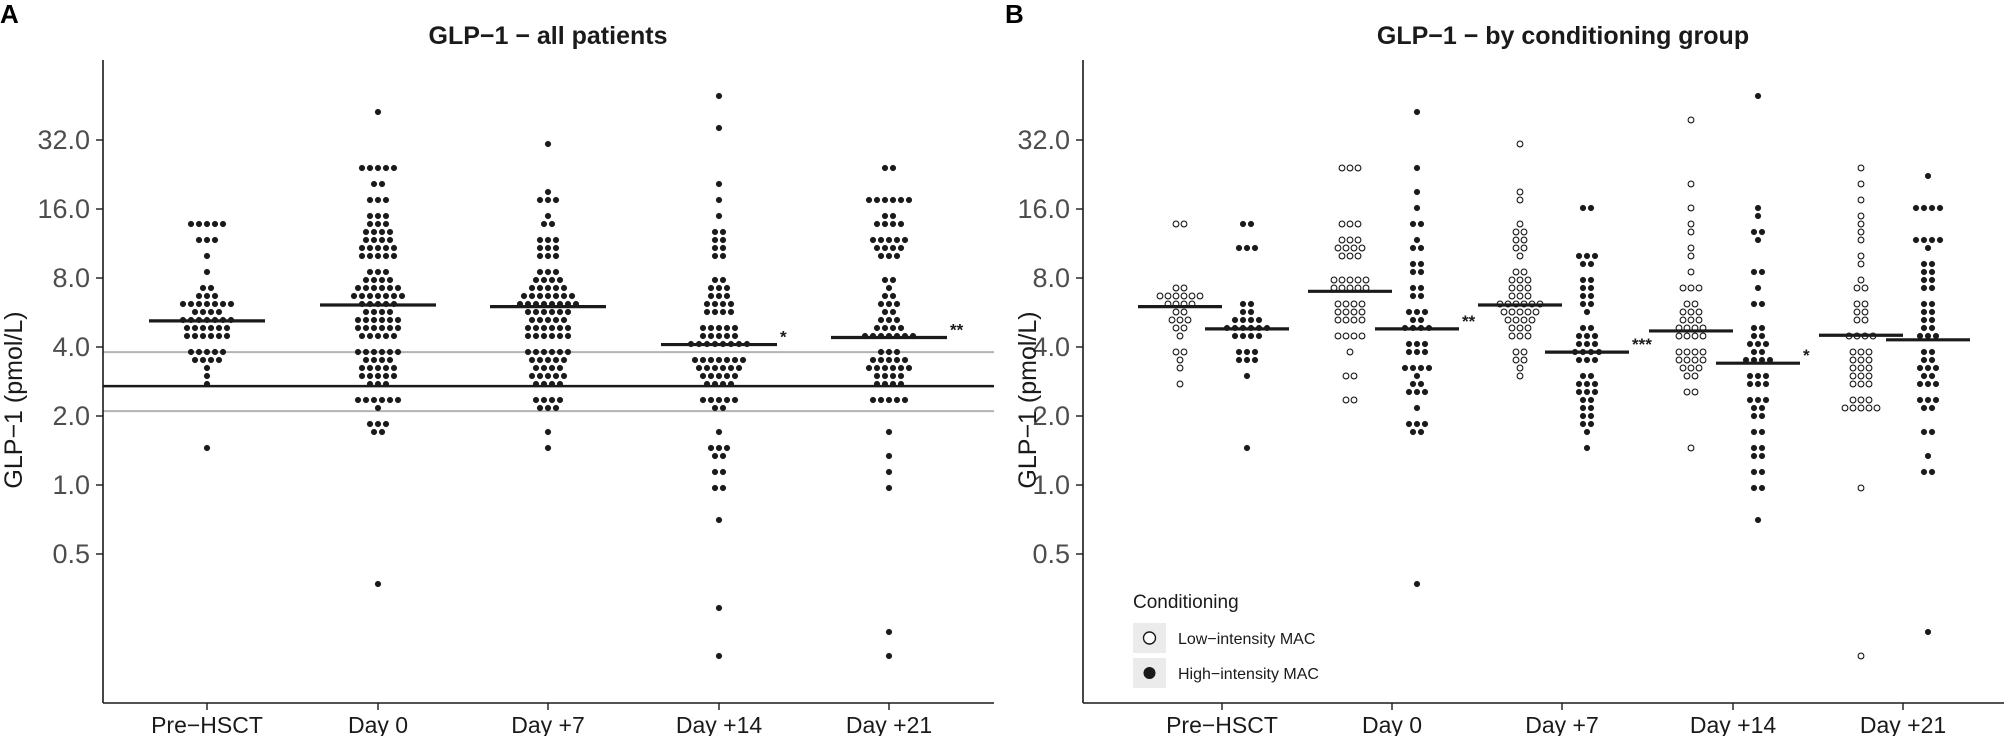 This screenshot has width=2008, height=736. Describe the element at coordinates (63, 140) in the screenshot. I see `y-tick-label: 32.0` at that location.